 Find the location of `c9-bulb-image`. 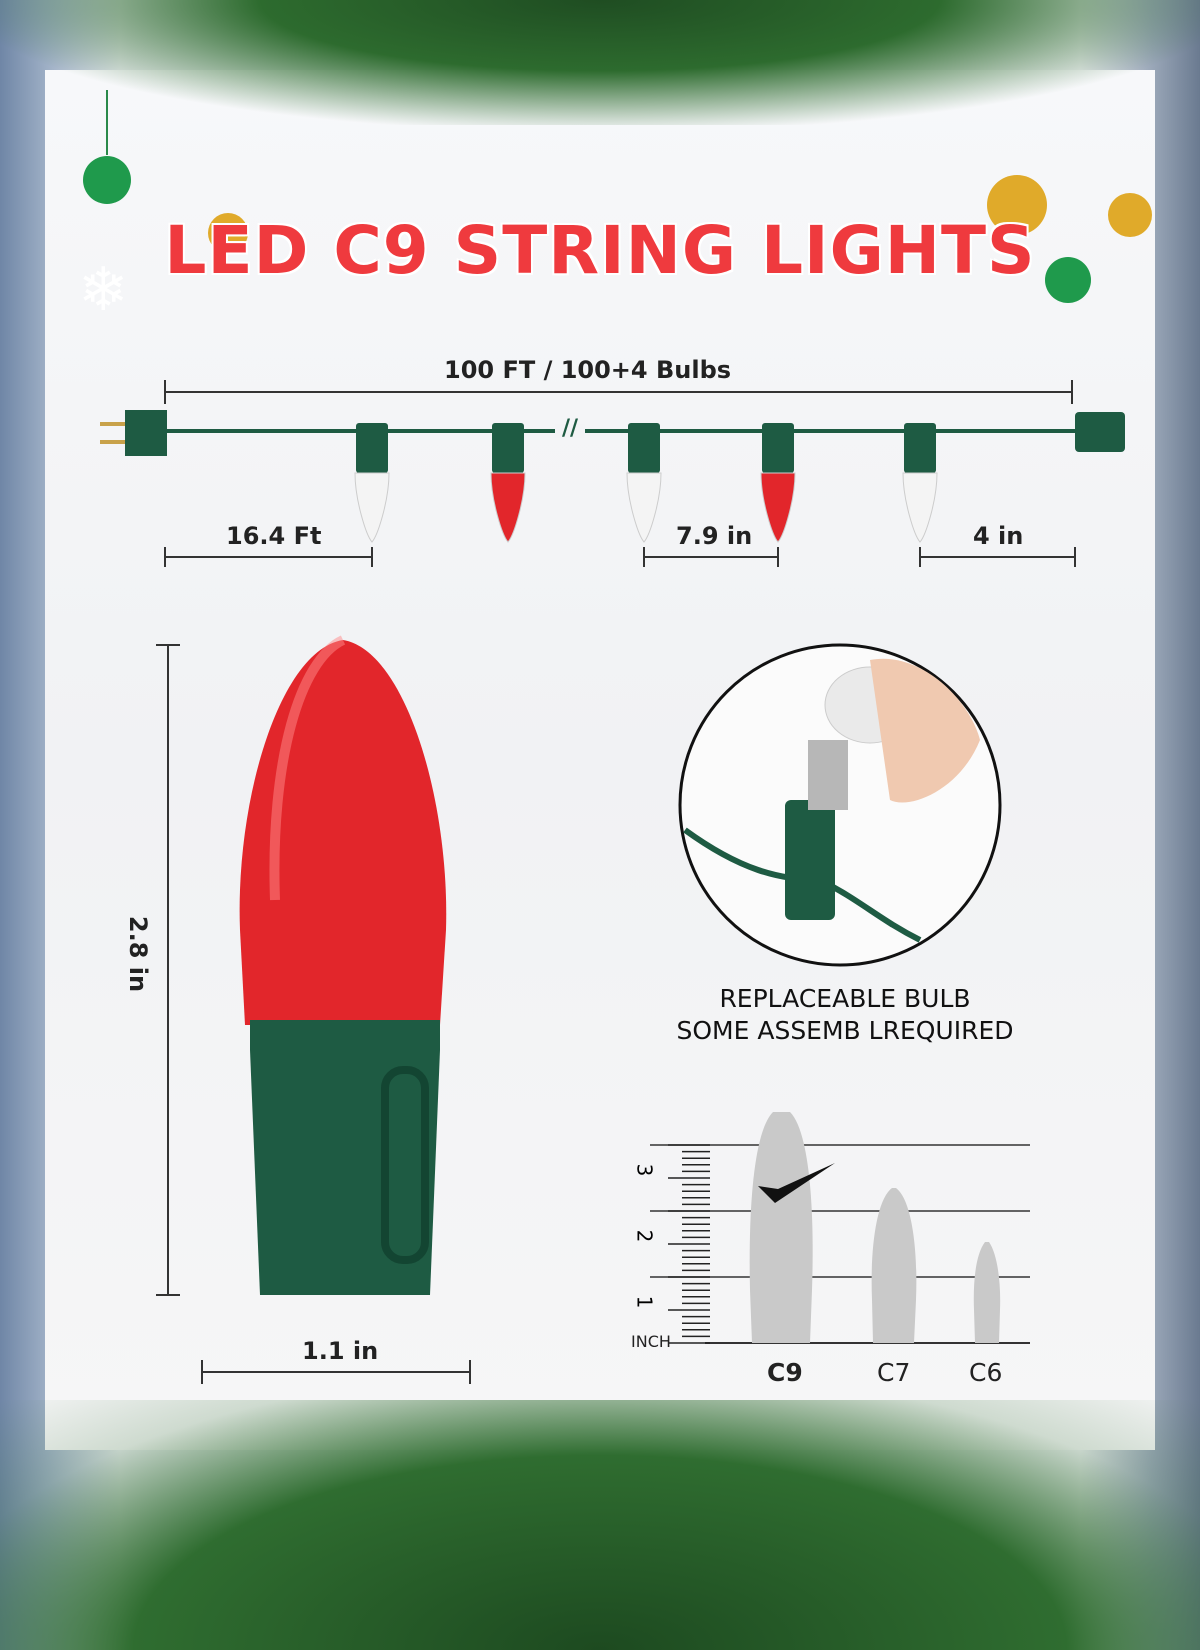

c9-bulb-image is located at coordinates (313, 1009).